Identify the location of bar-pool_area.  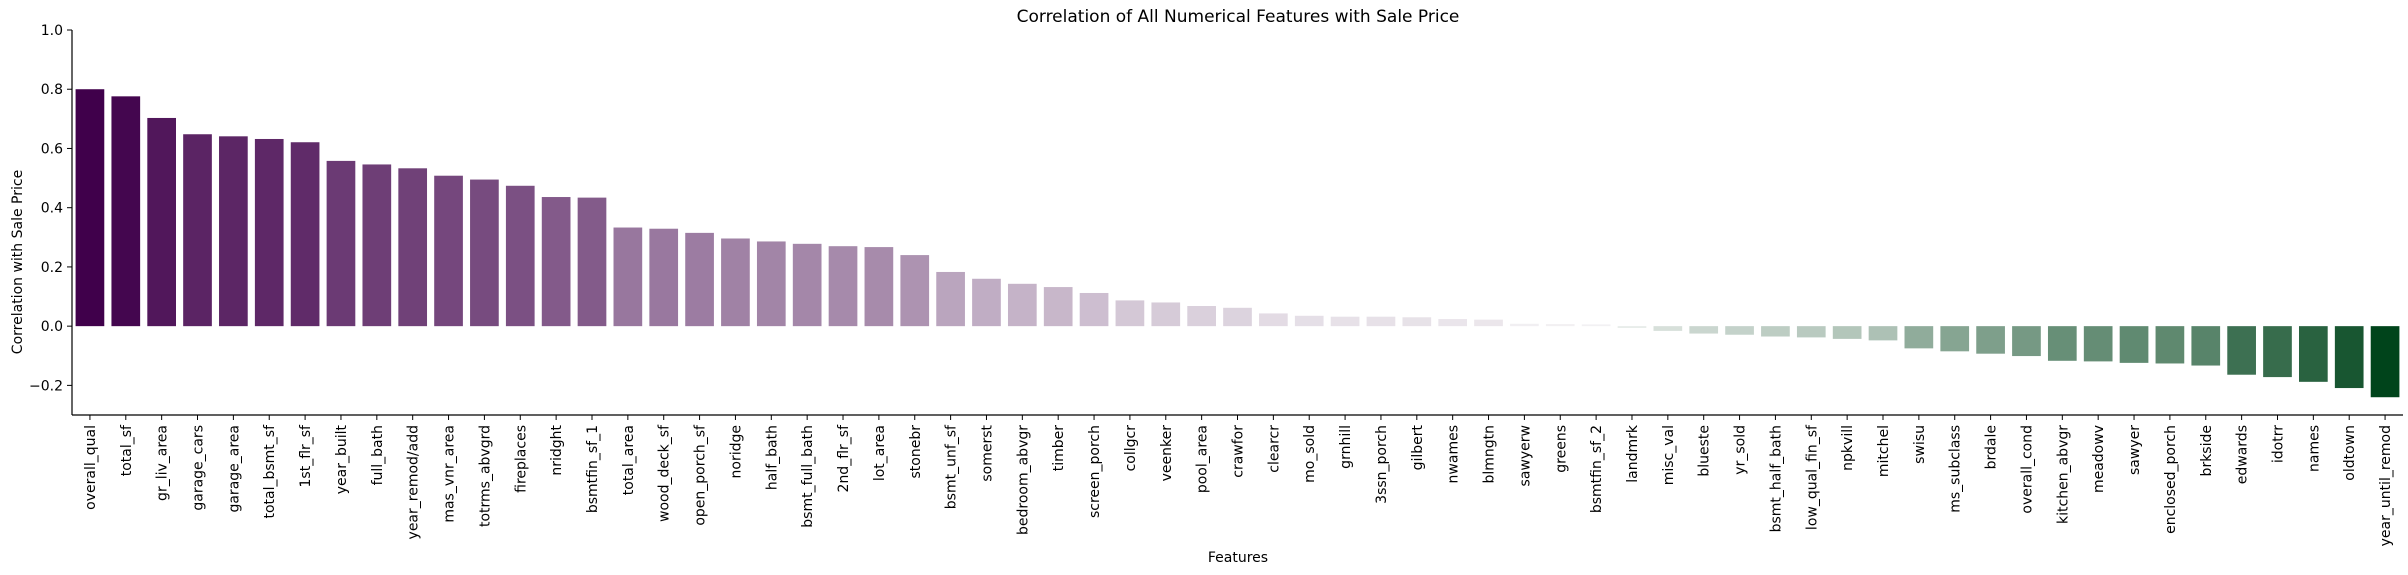
(1201, 316).